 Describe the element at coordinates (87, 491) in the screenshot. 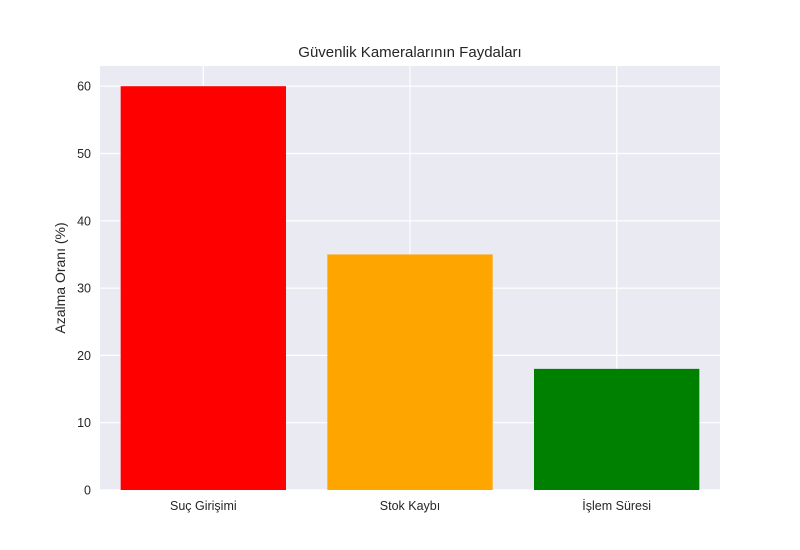

I see `y-tick-label: 0` at that location.